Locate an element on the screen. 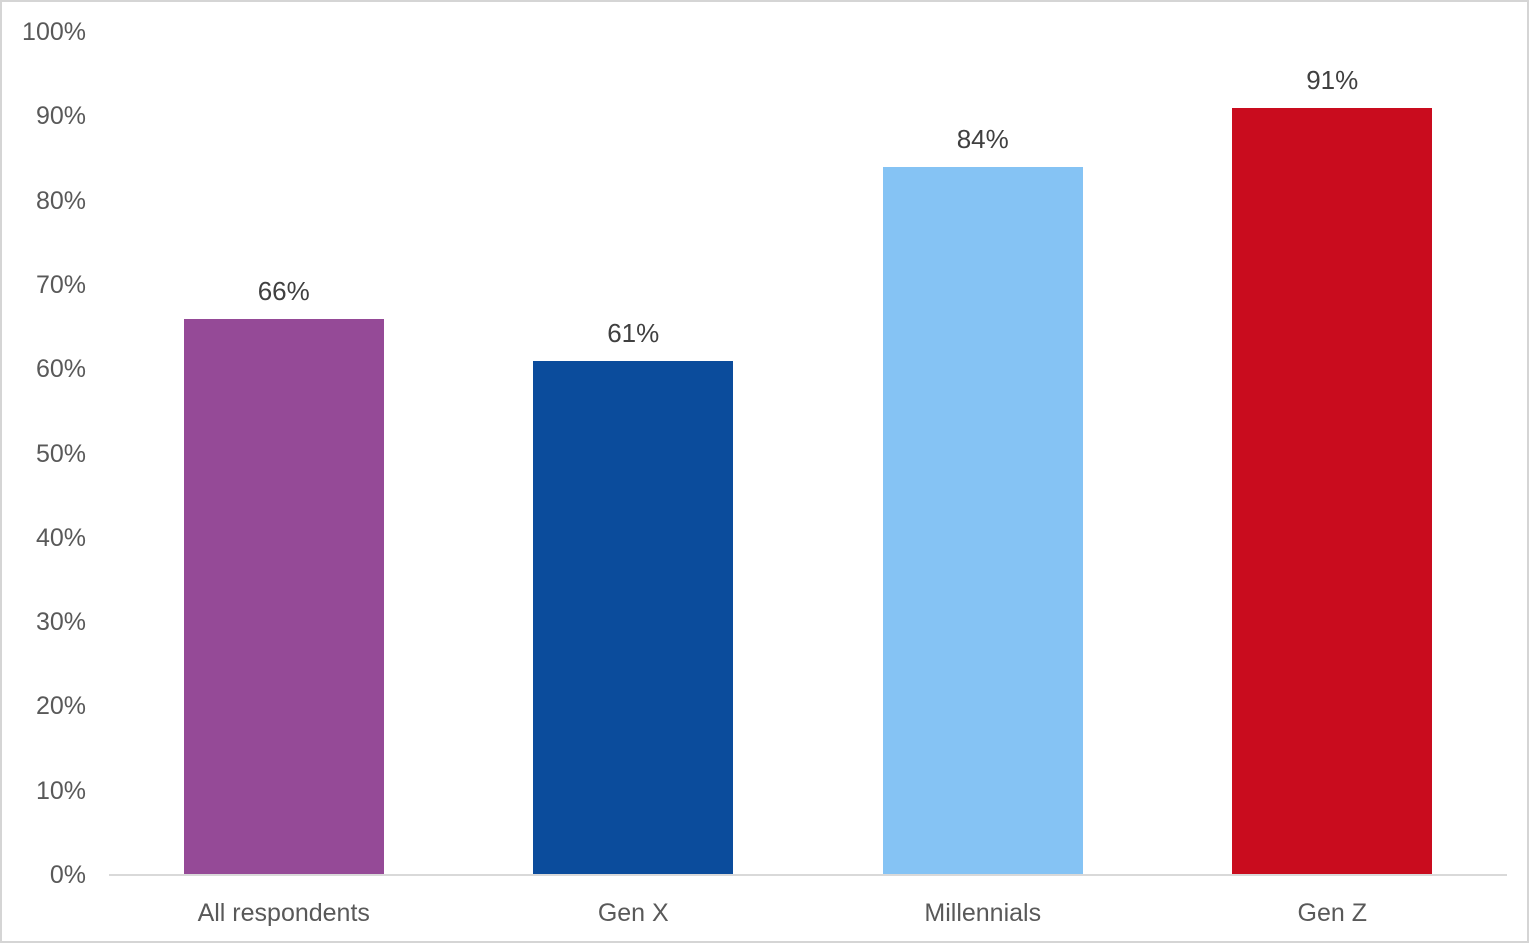  x-axis-line is located at coordinates (808, 875).